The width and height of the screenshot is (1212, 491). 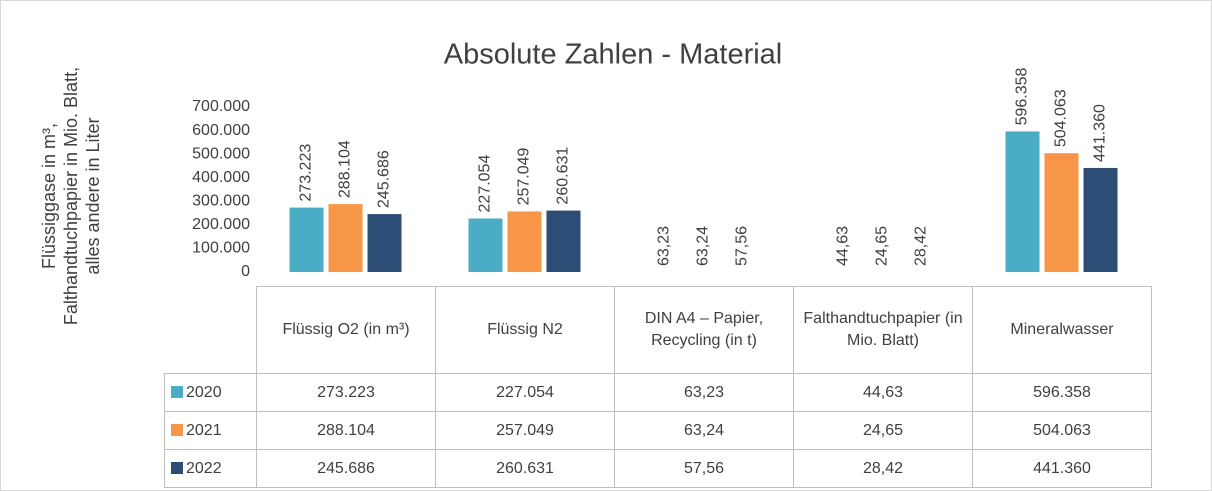 What do you see at coordinates (883, 392) in the screenshot?
I see `table-value: 44,63` at bounding box center [883, 392].